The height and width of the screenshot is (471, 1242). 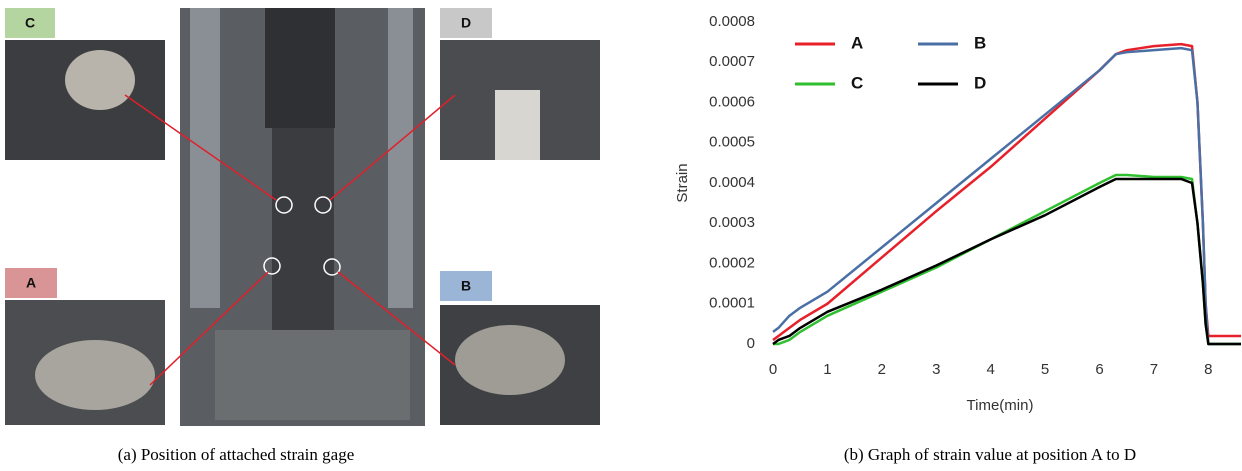 What do you see at coordinates (400, 158) in the screenshot?
I see `column` at bounding box center [400, 158].